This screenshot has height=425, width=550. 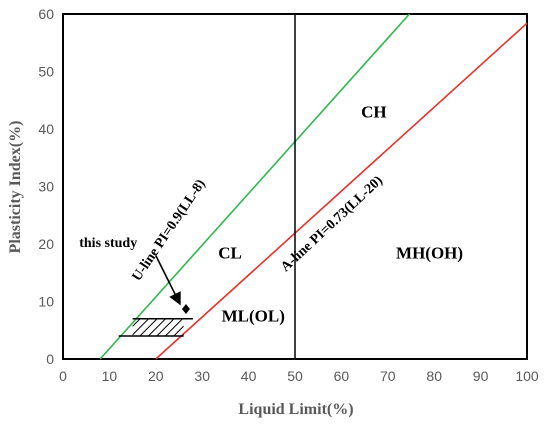 What do you see at coordinates (46, 244) in the screenshot?
I see `y-tick-label: 20` at bounding box center [46, 244].